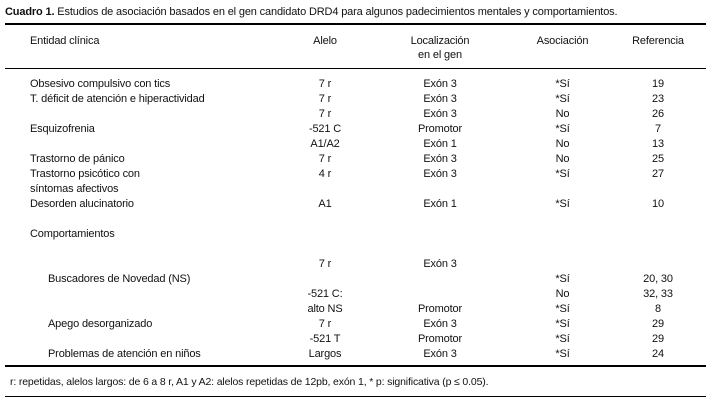  What do you see at coordinates (100, 324) in the screenshot?
I see `cell-entity: Apego desorganizado` at bounding box center [100, 324].